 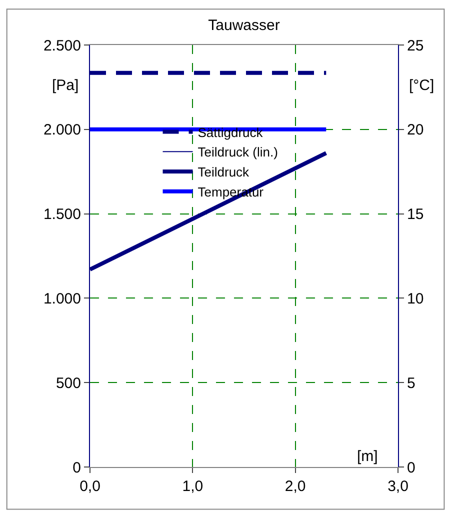 What do you see at coordinates (68, 383) in the screenshot?
I see `y-tick-label: 500` at bounding box center [68, 383].